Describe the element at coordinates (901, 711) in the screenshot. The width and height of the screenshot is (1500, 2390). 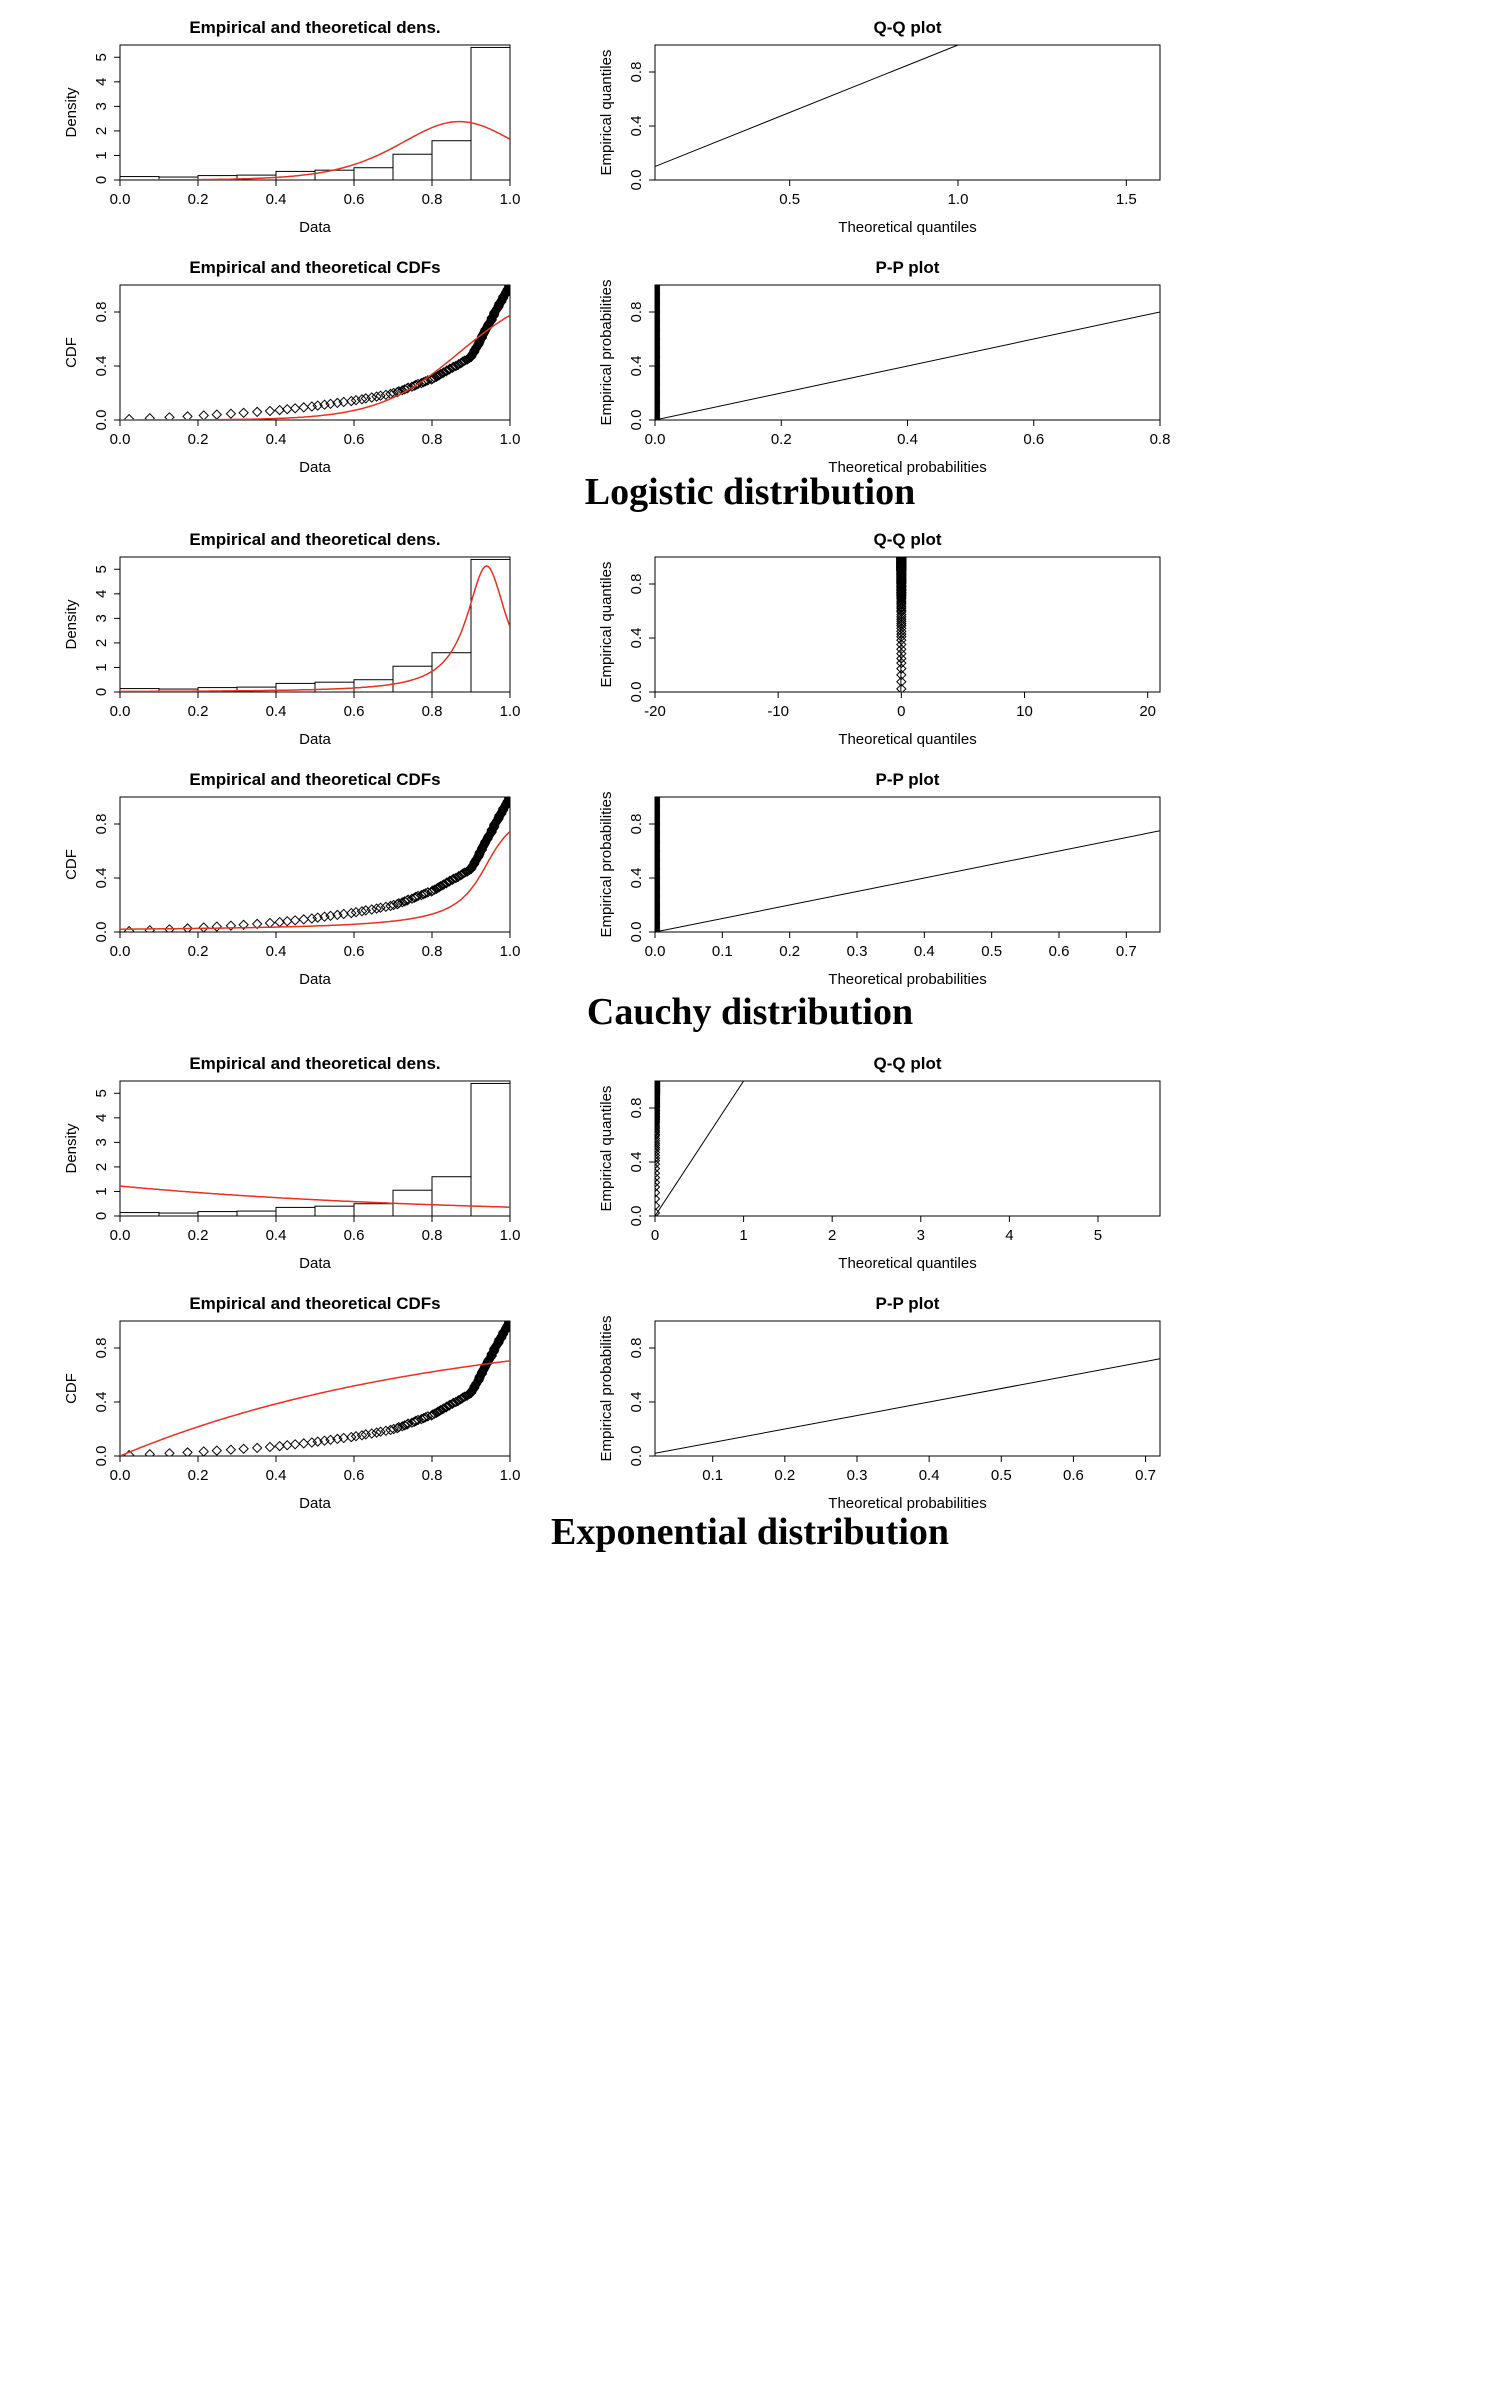
I see `x-tick-label: 0` at that location.